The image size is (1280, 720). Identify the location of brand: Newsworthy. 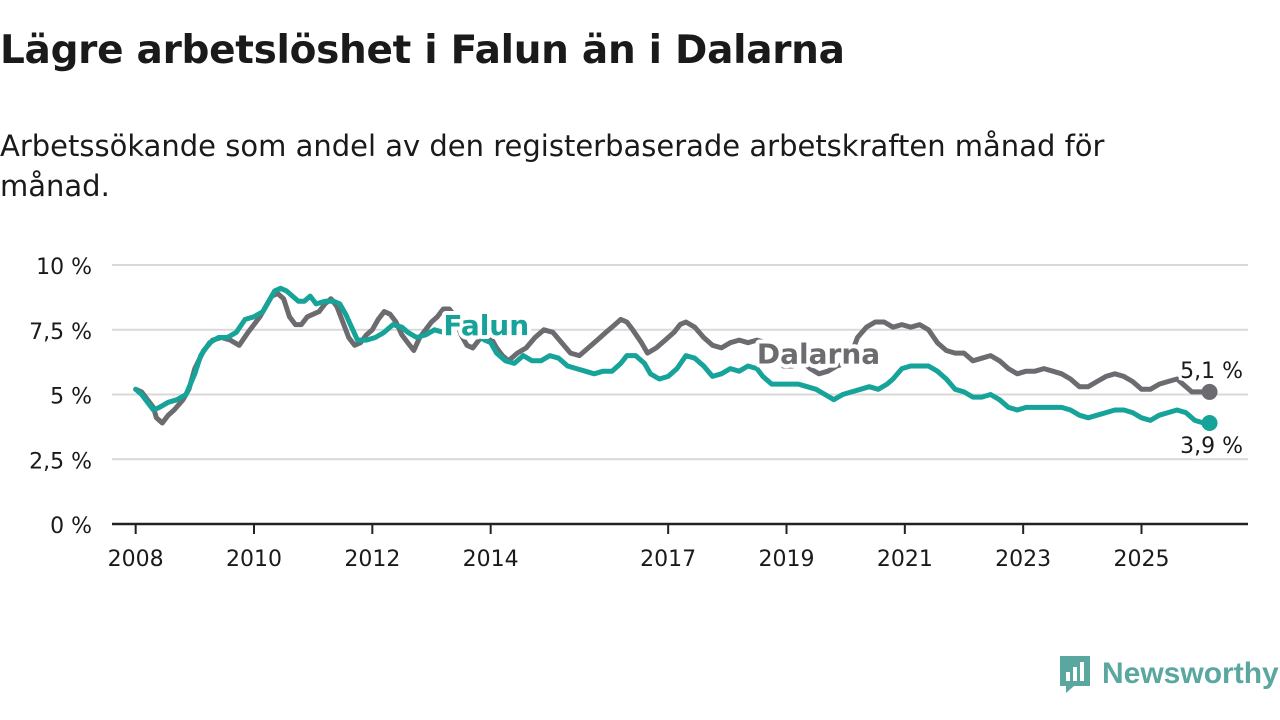
(1168, 674).